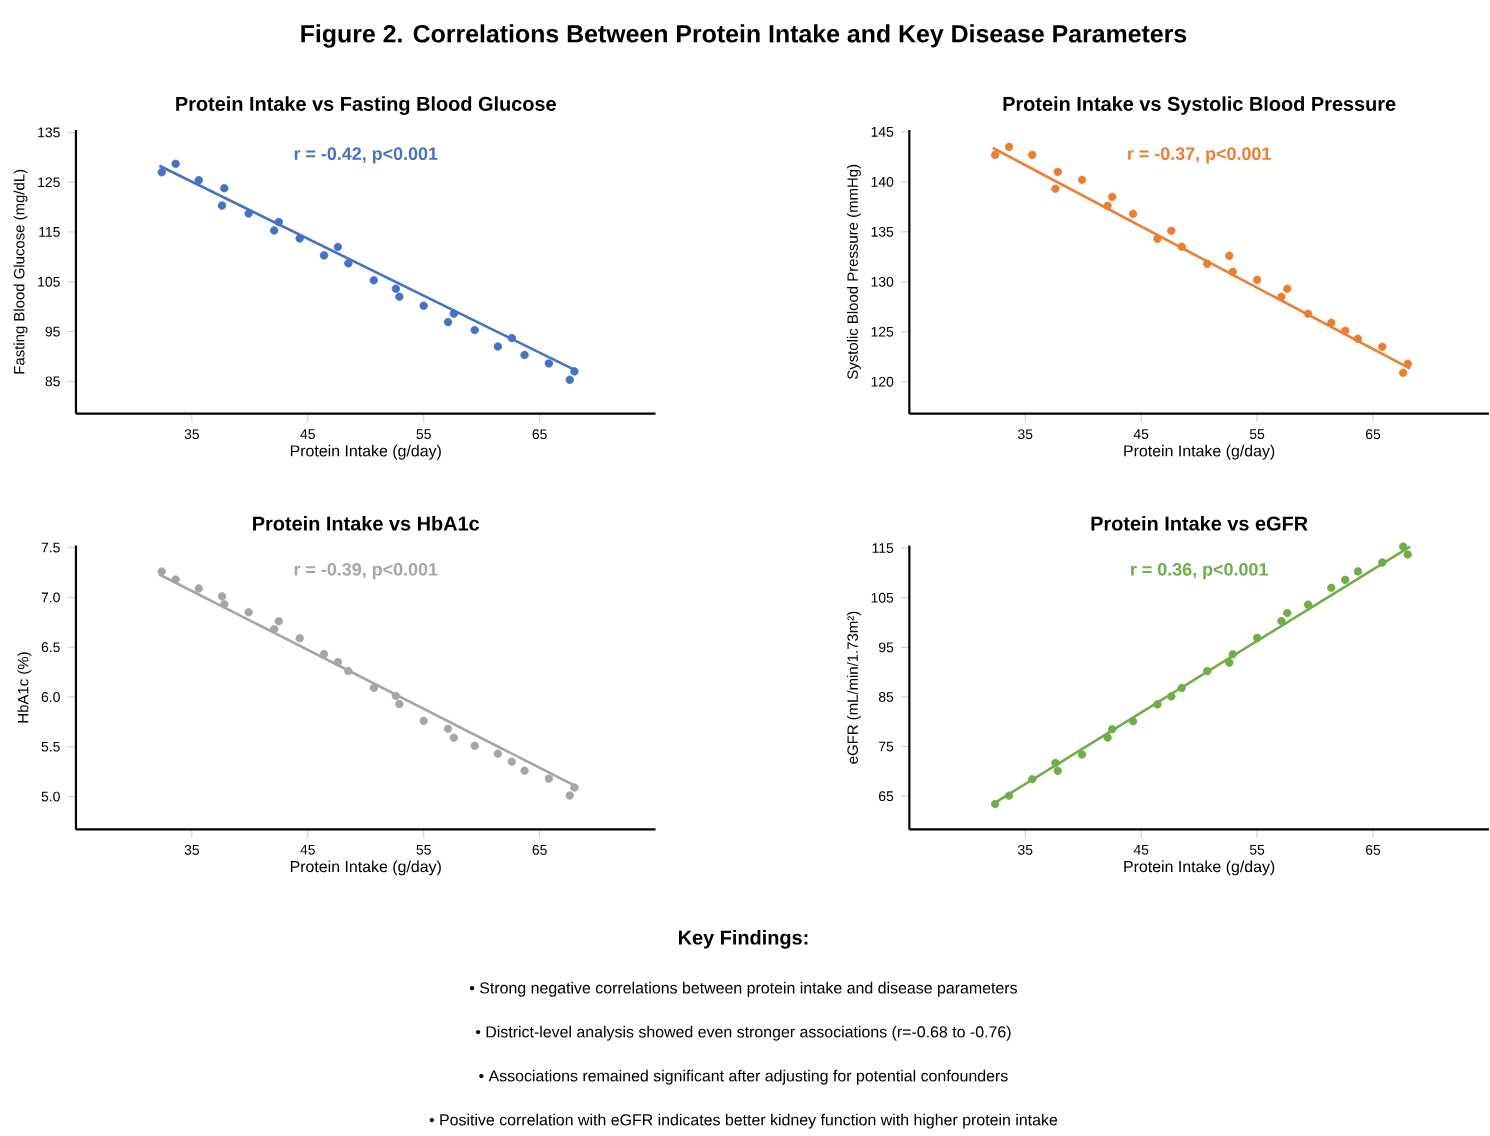 Image resolution: width=1490 pixels, height=1136 pixels. What do you see at coordinates (743, 940) in the screenshot?
I see `text: Key Findings:` at bounding box center [743, 940].